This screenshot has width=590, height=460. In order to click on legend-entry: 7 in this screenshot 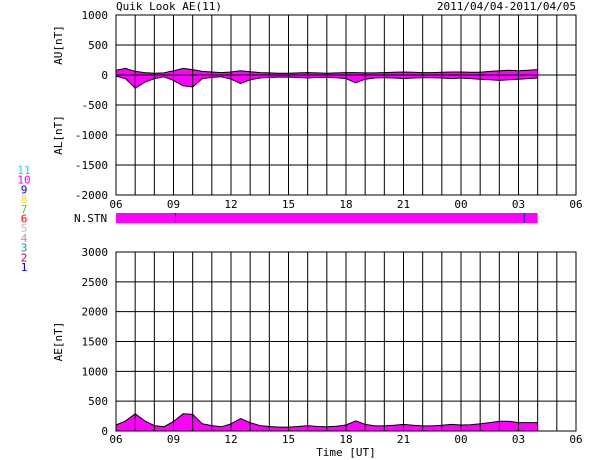, I will do `click(24, 209)`.